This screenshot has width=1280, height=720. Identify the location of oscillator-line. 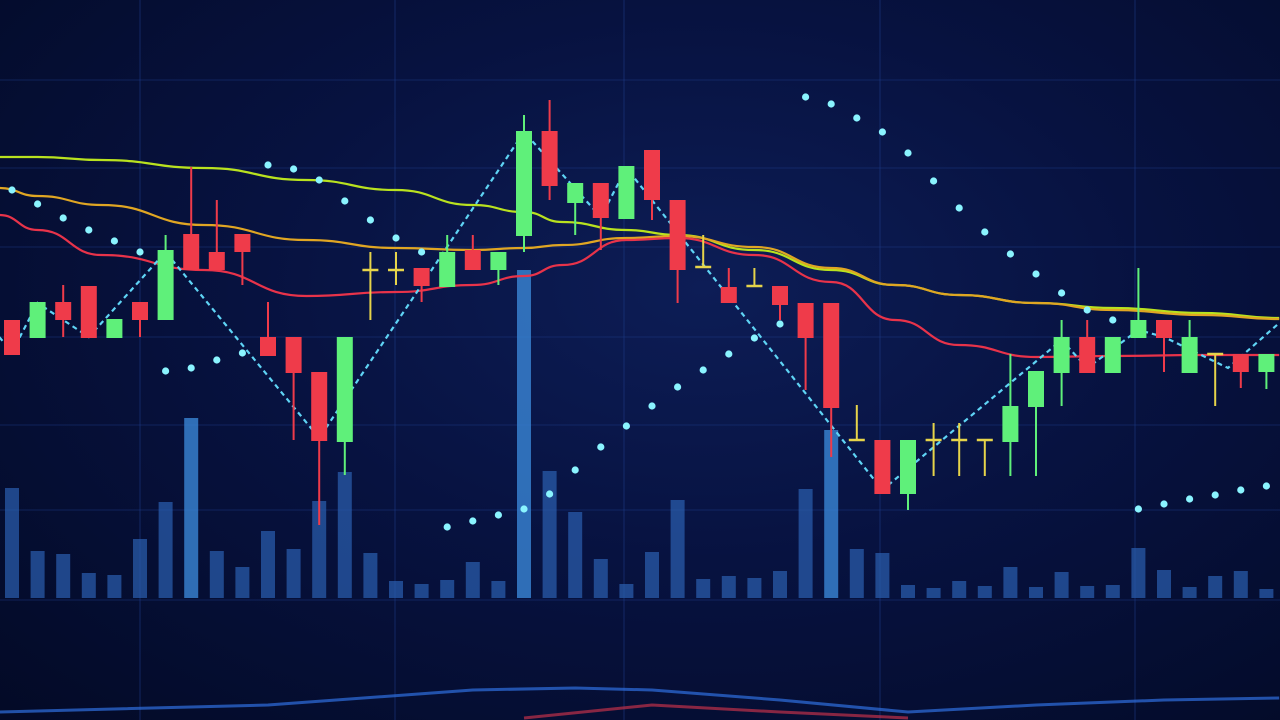
(640, 700).